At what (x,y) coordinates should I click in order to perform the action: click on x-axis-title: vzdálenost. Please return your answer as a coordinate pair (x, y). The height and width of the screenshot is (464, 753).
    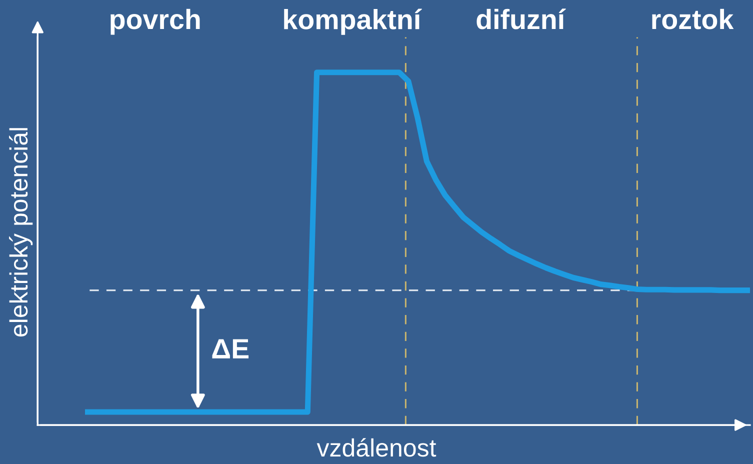
    Looking at the image, I should click on (376, 447).